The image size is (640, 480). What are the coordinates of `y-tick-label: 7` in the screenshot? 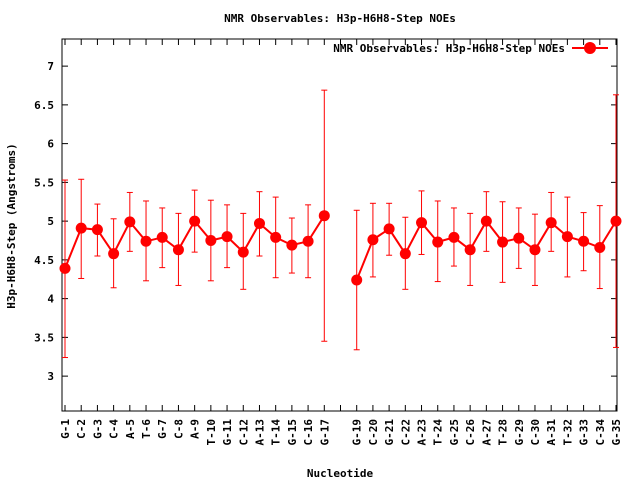 It's located at (50, 66).